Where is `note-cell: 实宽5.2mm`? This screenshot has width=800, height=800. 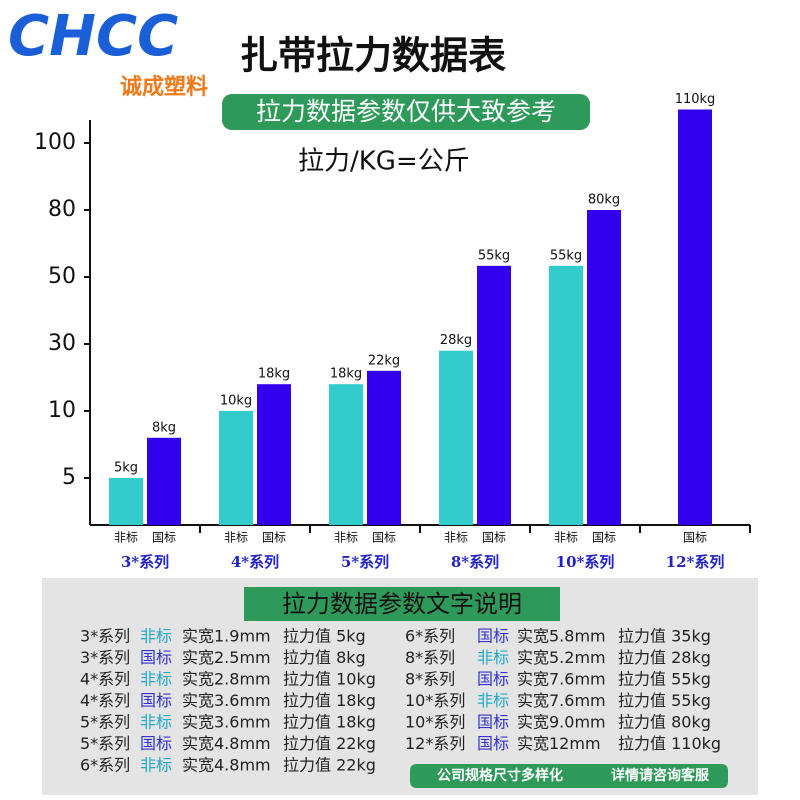 note-cell: 实宽5.2mm is located at coordinates (561, 657).